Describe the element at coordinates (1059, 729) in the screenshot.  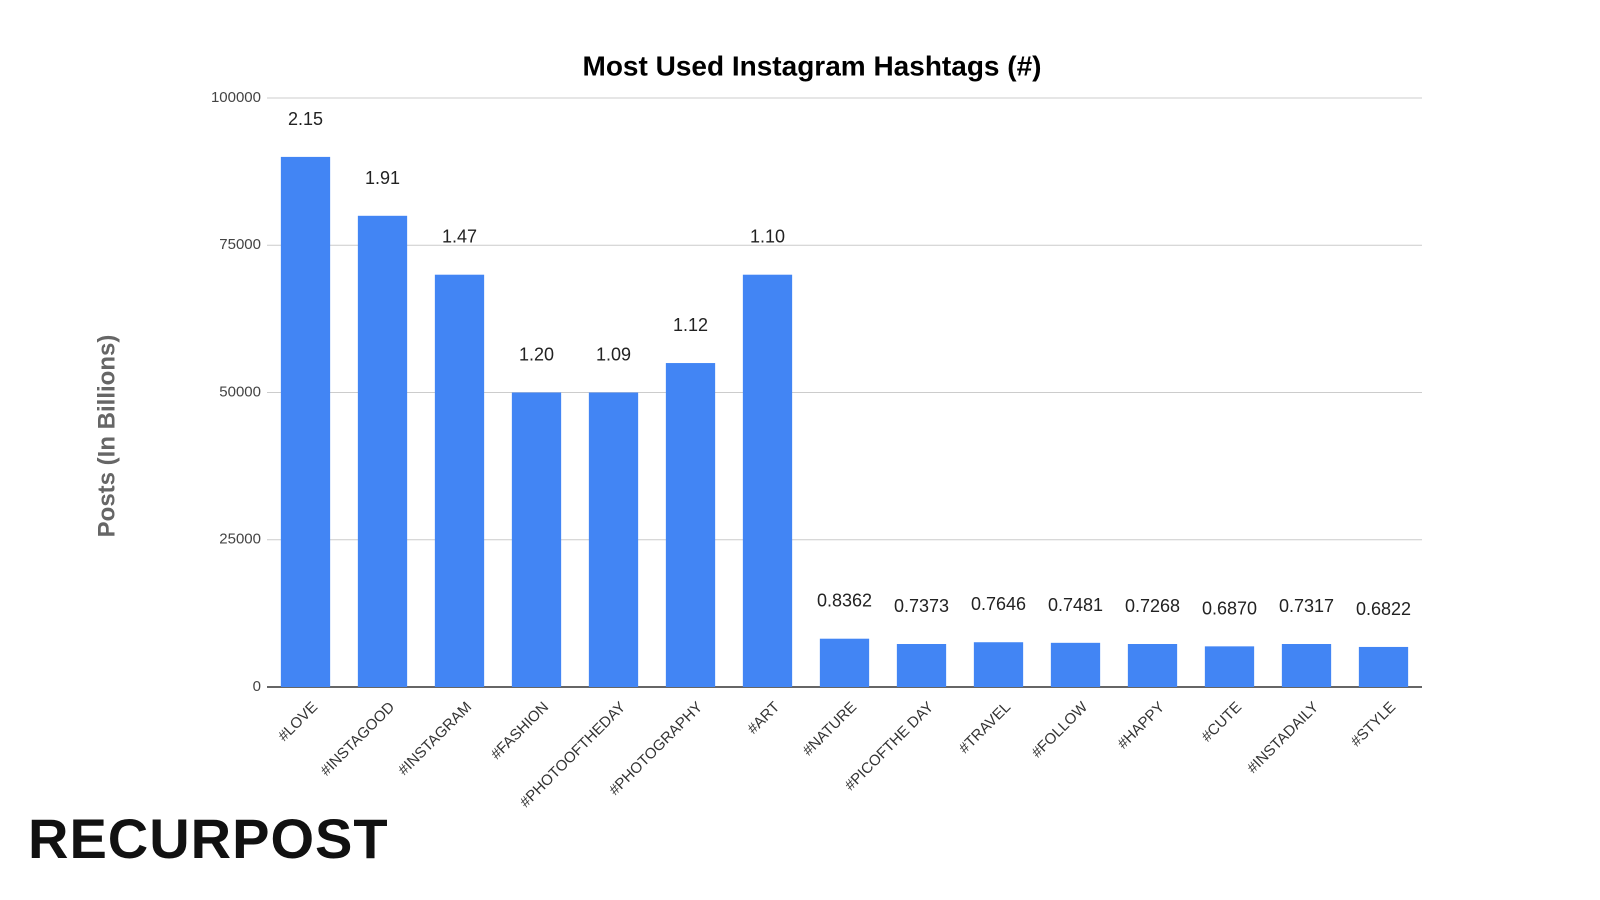
I see `x-tick-label: #FOLLOW` at that location.